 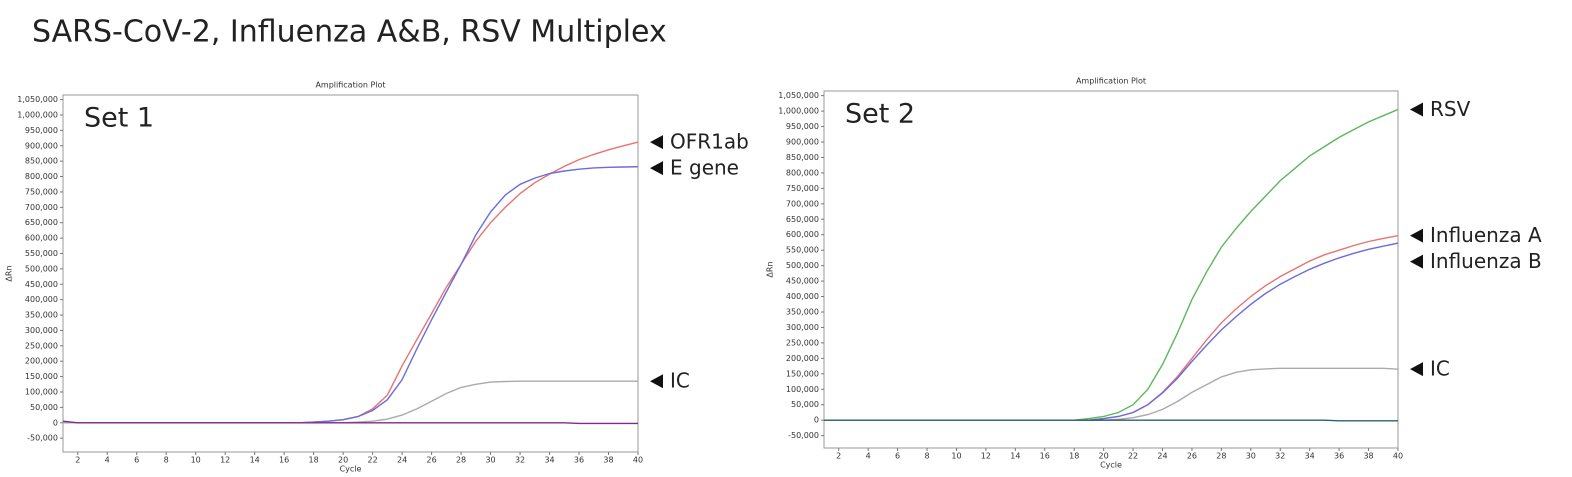 What do you see at coordinates (350, 422) in the screenshot?
I see `series-line` at bounding box center [350, 422].